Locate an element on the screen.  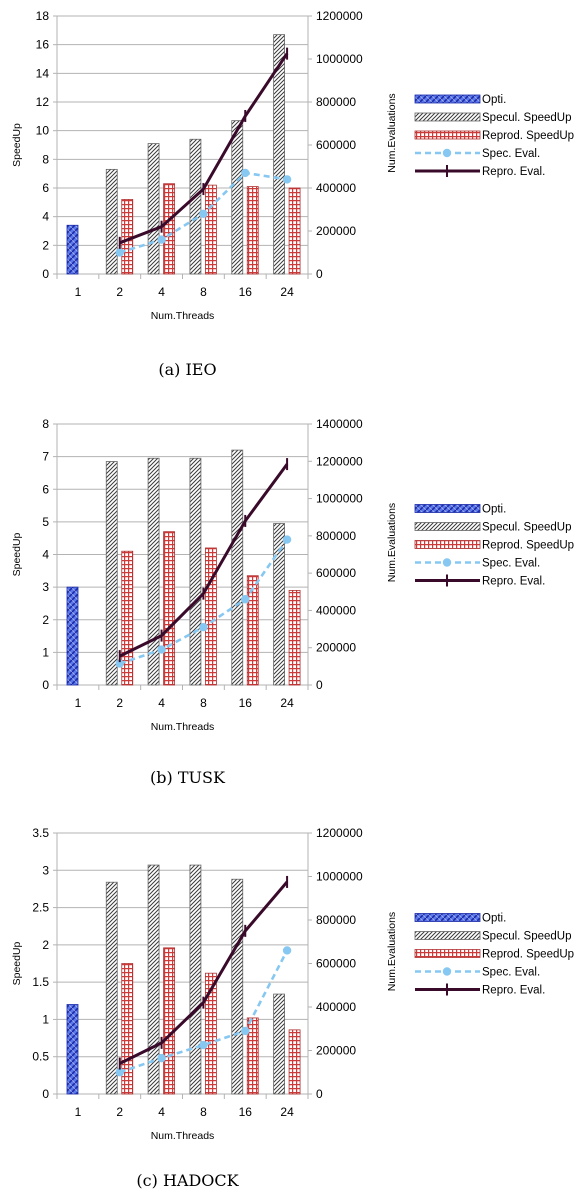
y-tick-label: 3.5 is located at coordinates (40, 833).